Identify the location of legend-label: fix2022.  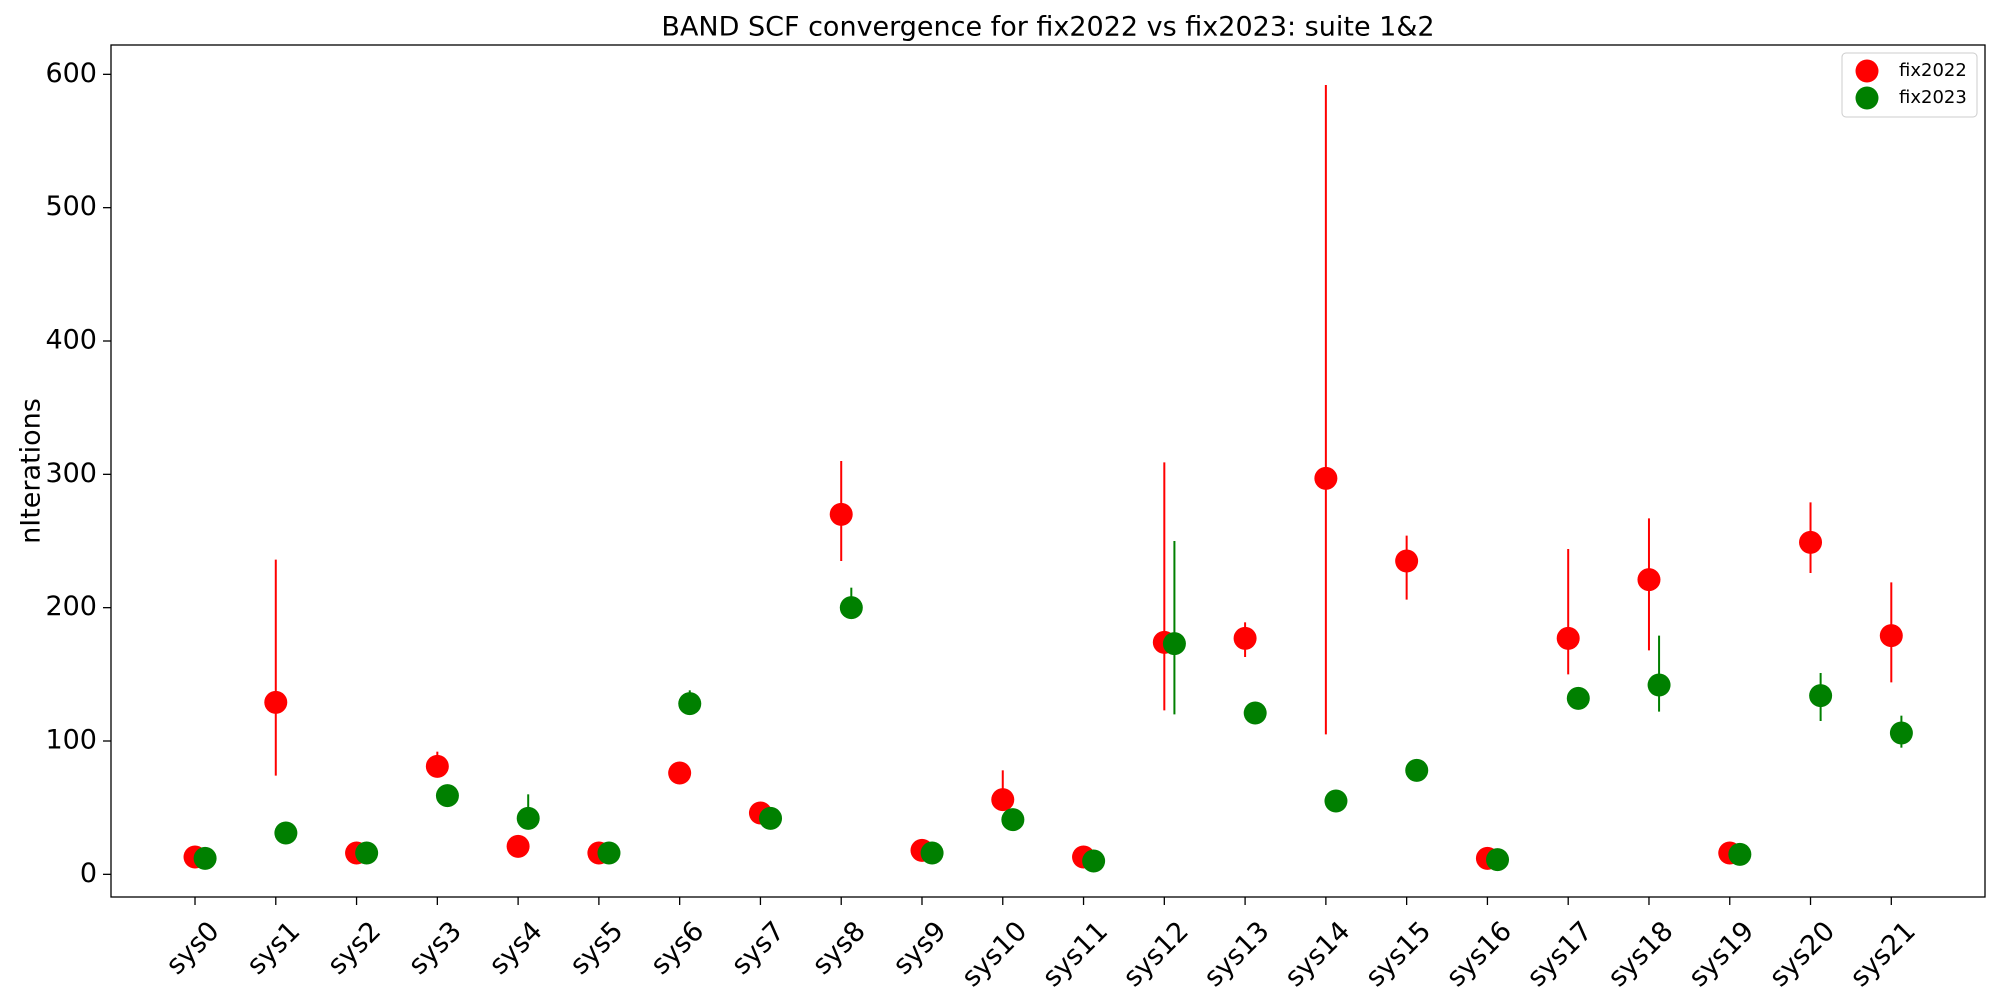
(1933, 70).